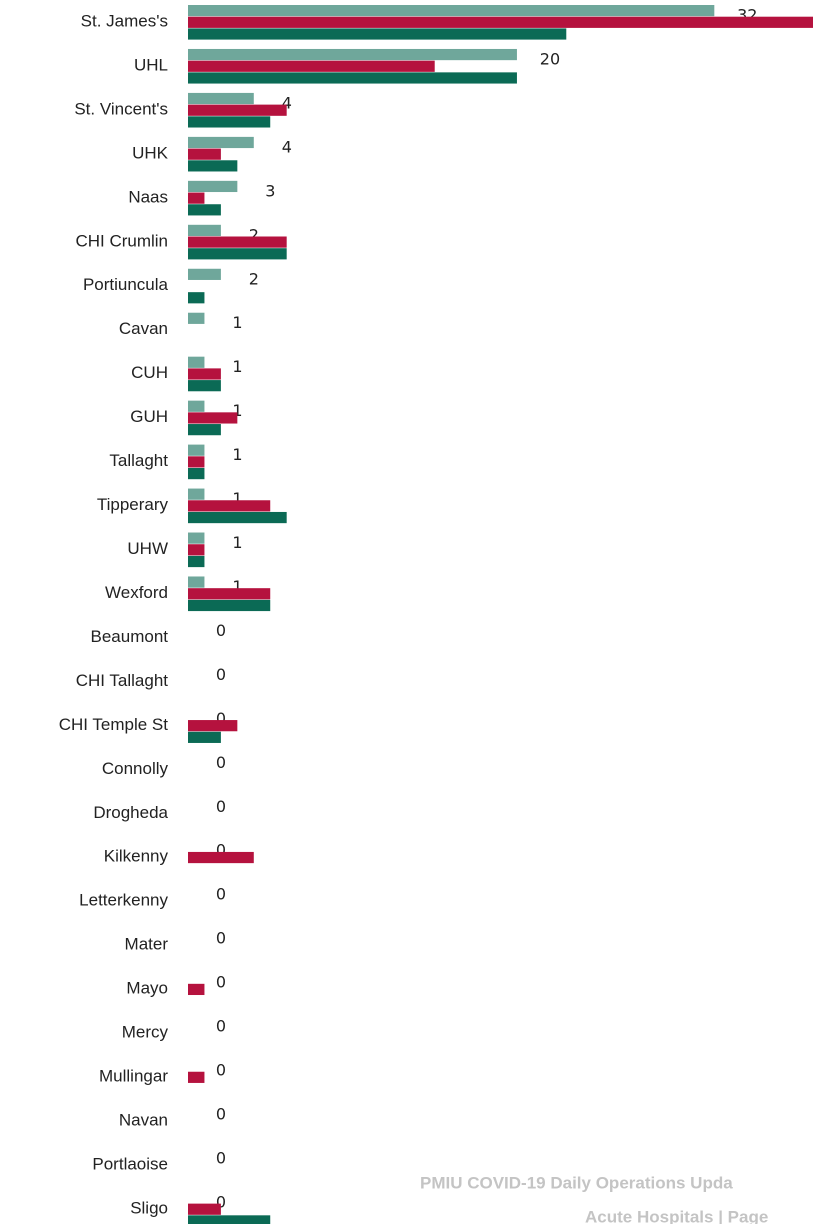 This screenshot has width=826, height=1224. What do you see at coordinates (136, 592) in the screenshot?
I see `category-label: Wexford` at bounding box center [136, 592].